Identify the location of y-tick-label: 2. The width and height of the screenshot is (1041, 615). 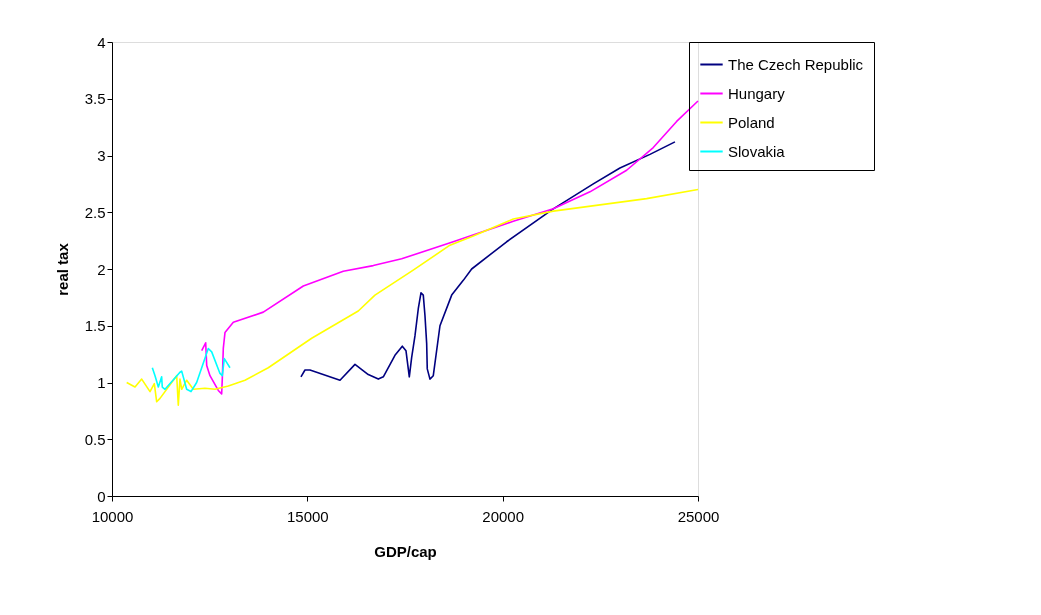
(101, 269).